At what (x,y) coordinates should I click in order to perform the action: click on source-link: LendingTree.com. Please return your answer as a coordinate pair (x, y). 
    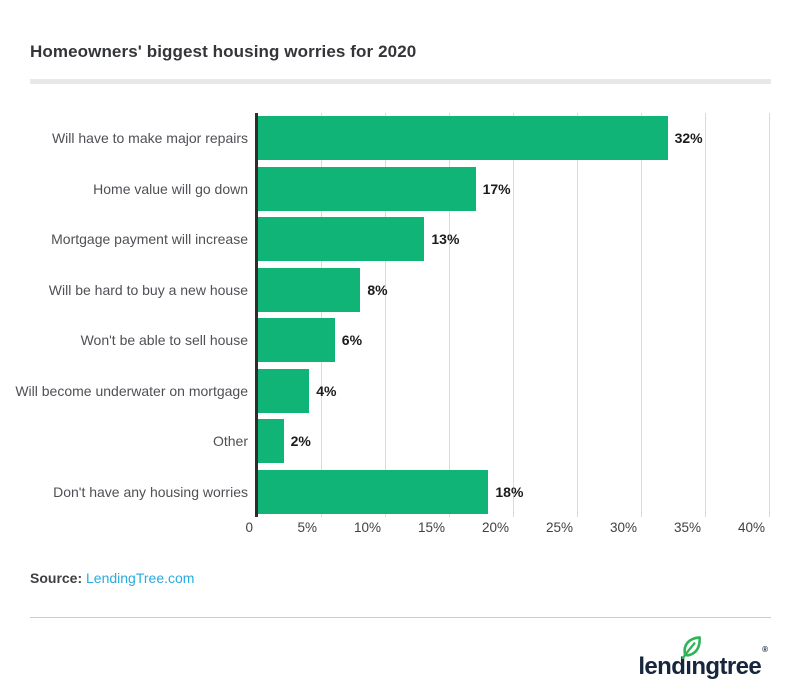
    Looking at the image, I should click on (140, 578).